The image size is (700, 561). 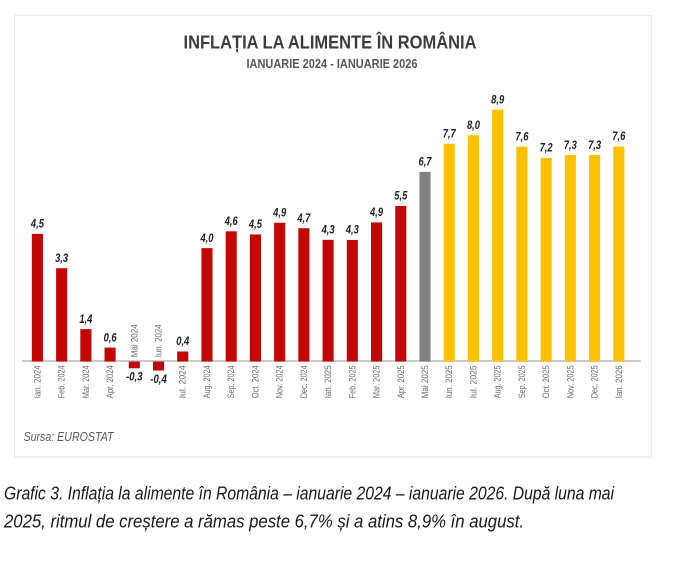 I want to click on svg-text: Mar. 2025, so click(x=377, y=381).